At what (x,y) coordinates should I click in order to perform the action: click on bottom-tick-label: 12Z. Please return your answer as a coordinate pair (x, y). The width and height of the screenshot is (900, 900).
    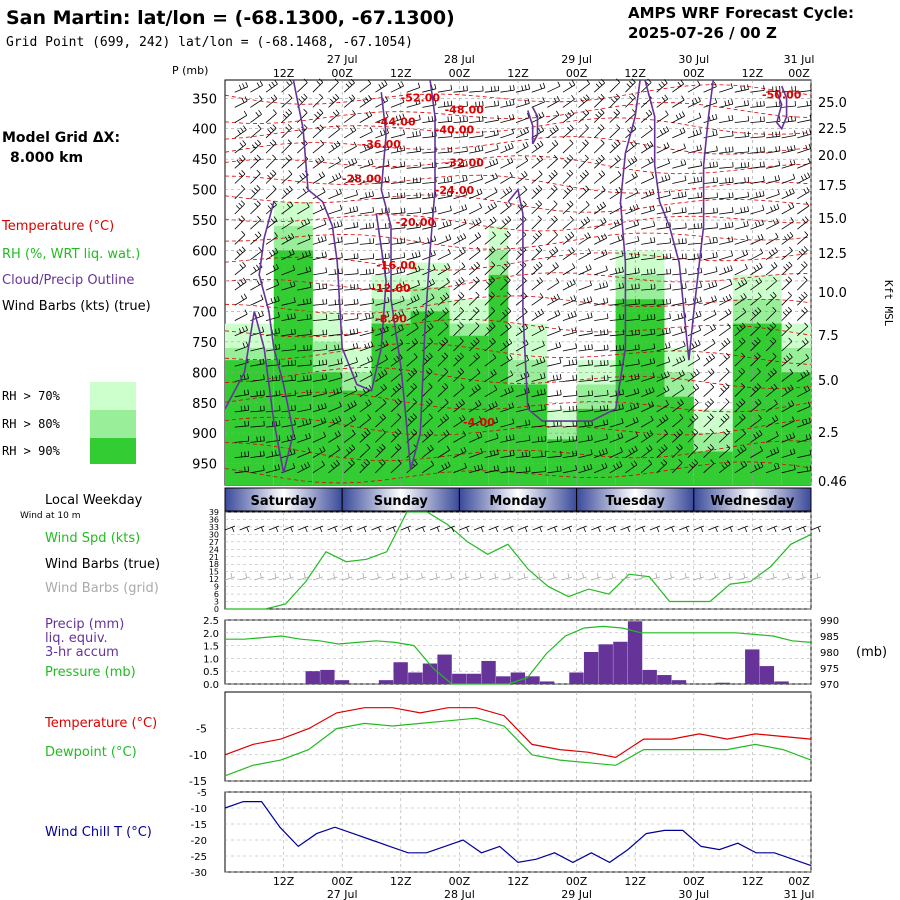
    Looking at the image, I should click on (635, 881).